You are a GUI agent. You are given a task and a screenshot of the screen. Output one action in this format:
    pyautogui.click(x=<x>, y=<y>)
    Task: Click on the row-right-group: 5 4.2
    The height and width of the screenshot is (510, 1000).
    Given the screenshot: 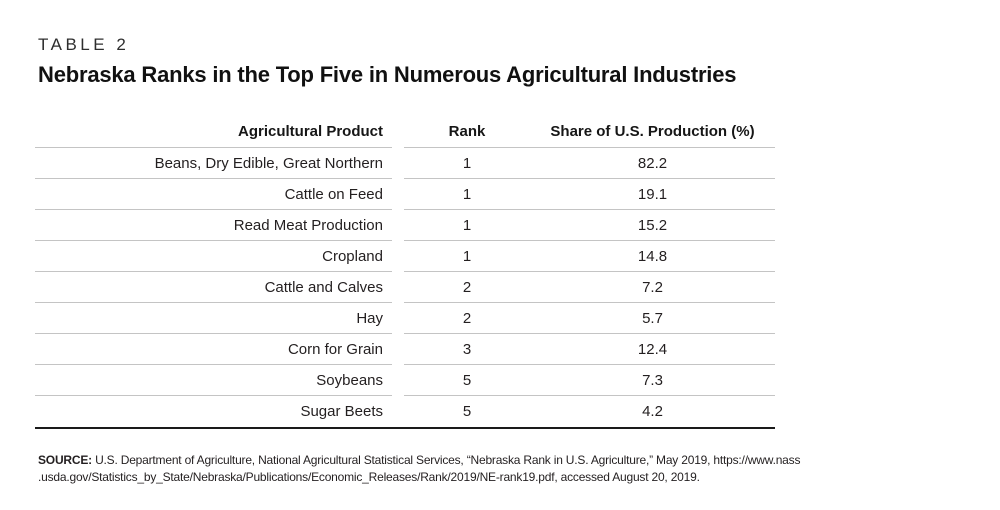 What is the action you would take?
    pyautogui.click(x=589, y=411)
    